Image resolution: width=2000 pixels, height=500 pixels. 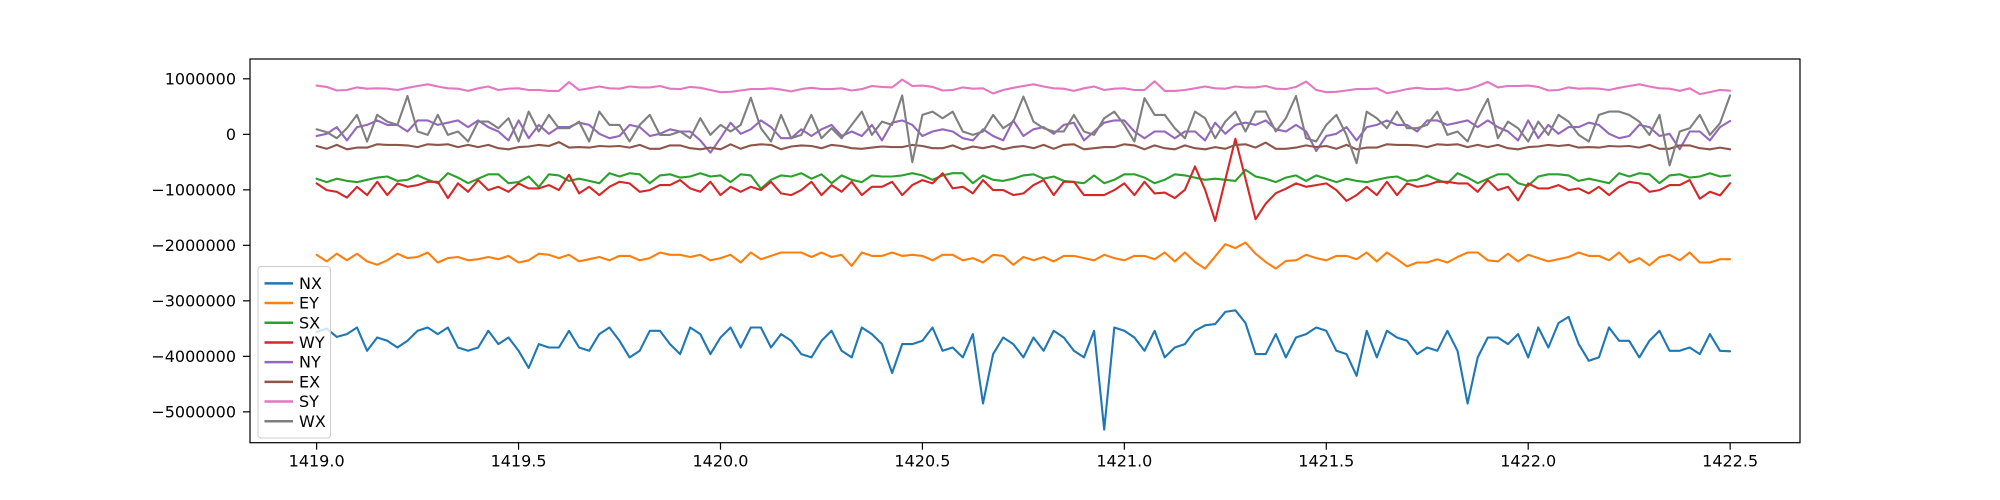 I want to click on legend-label-SX: SX, so click(x=309, y=322).